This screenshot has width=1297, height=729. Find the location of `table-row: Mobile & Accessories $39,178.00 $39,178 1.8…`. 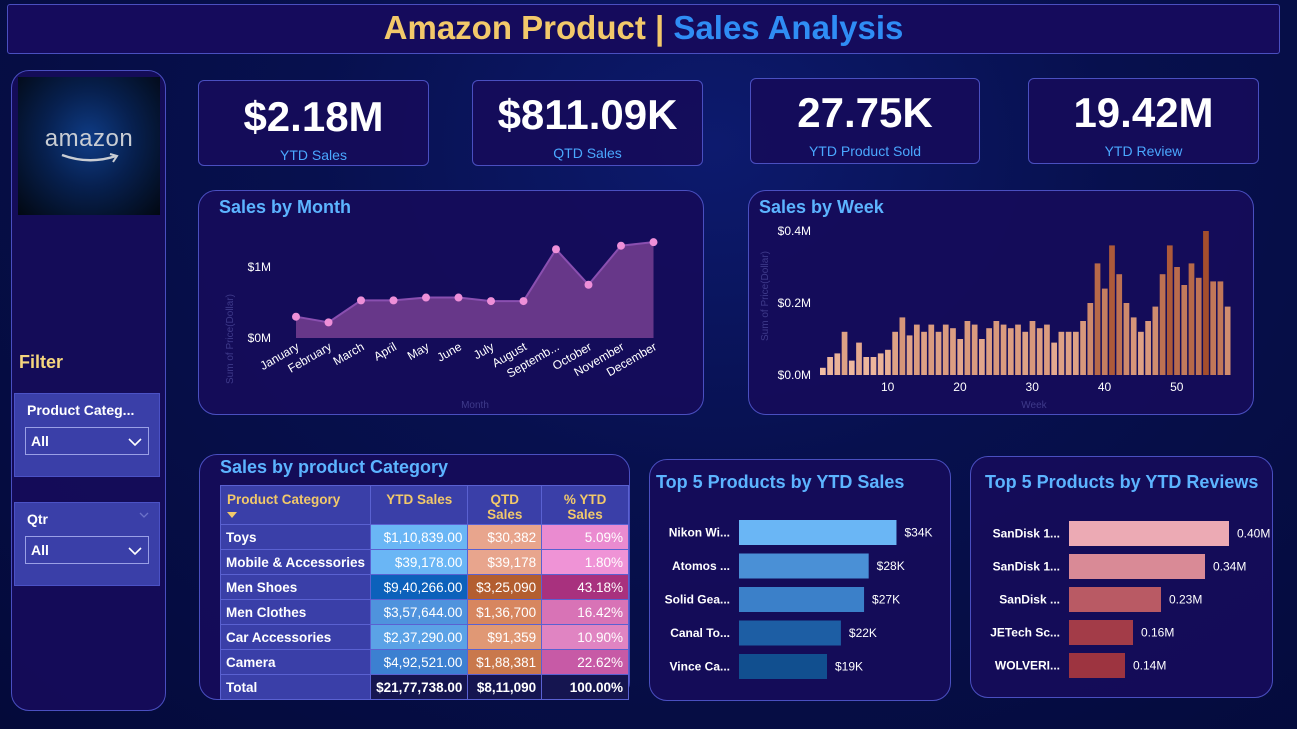

table-row: Mobile & Accessories $39,178.00 $39,178 1.8… is located at coordinates (424, 562).